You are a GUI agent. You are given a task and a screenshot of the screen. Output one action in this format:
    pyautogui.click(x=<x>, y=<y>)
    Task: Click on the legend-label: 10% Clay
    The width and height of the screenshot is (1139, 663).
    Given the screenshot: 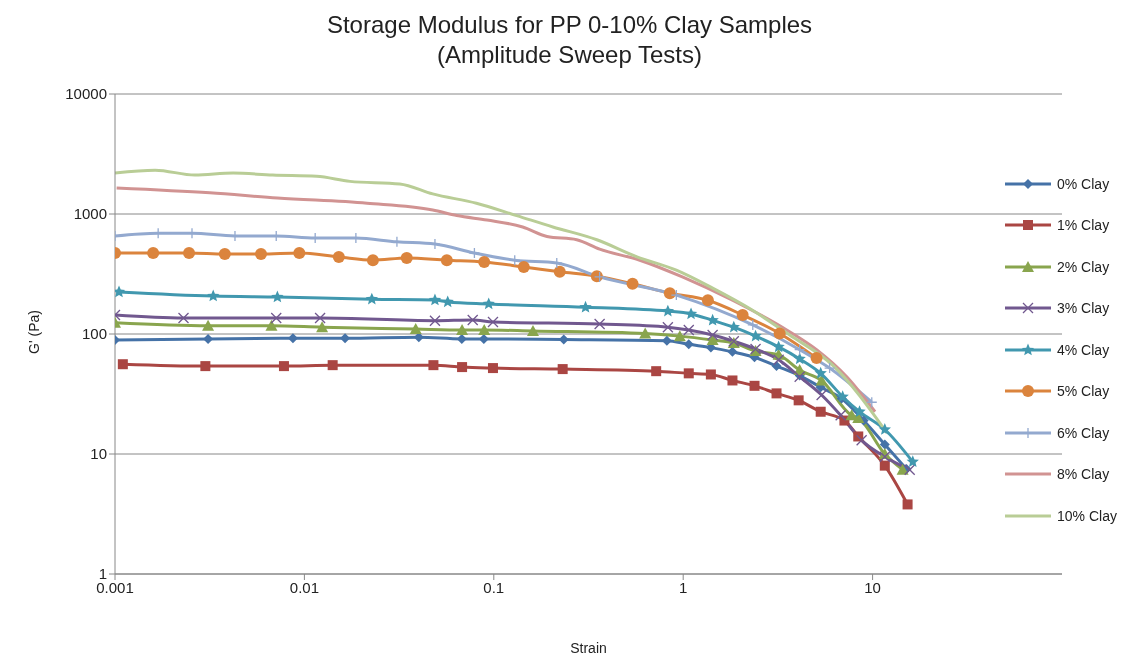 What is the action you would take?
    pyautogui.click(x=1087, y=515)
    